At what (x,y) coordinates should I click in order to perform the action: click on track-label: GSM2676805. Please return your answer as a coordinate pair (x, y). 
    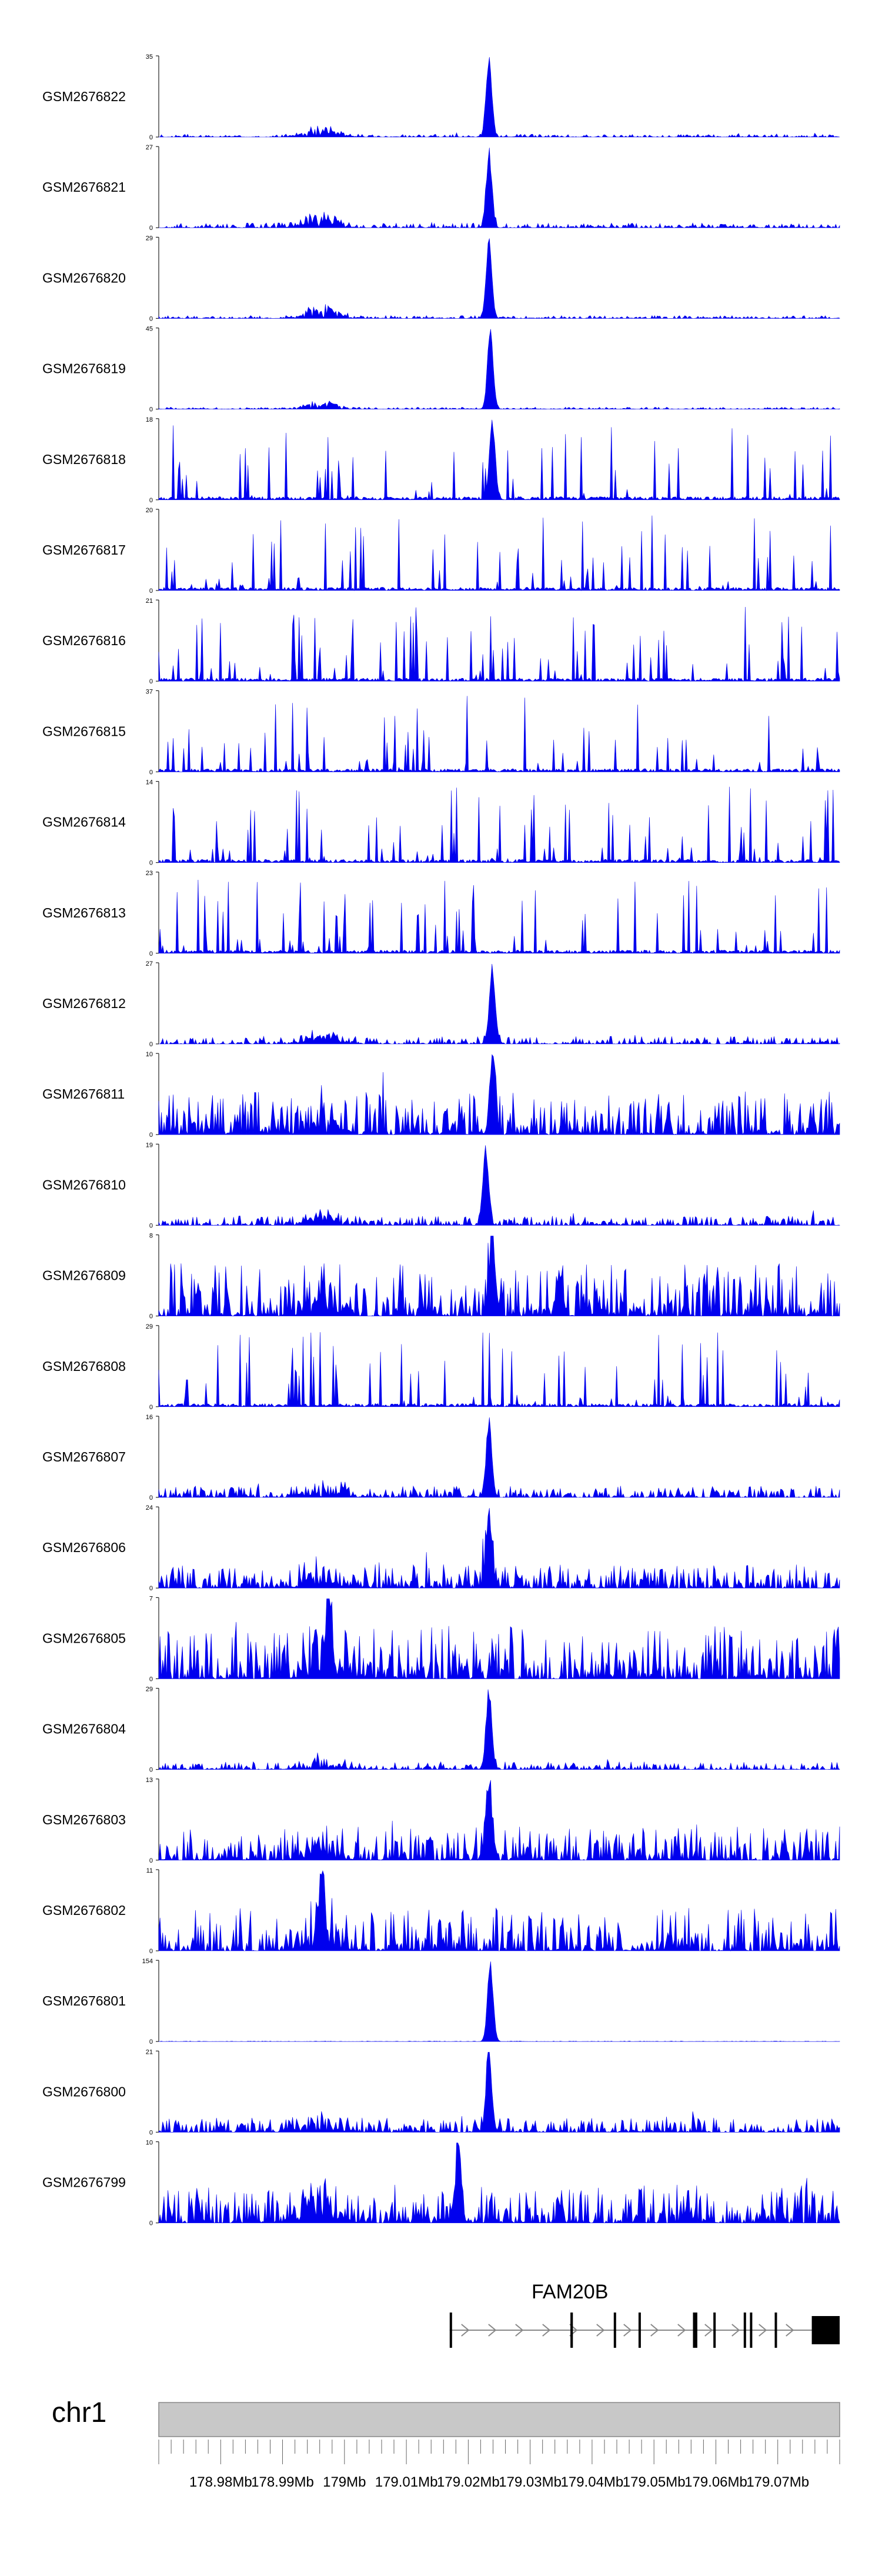
    Looking at the image, I should click on (84, 1638).